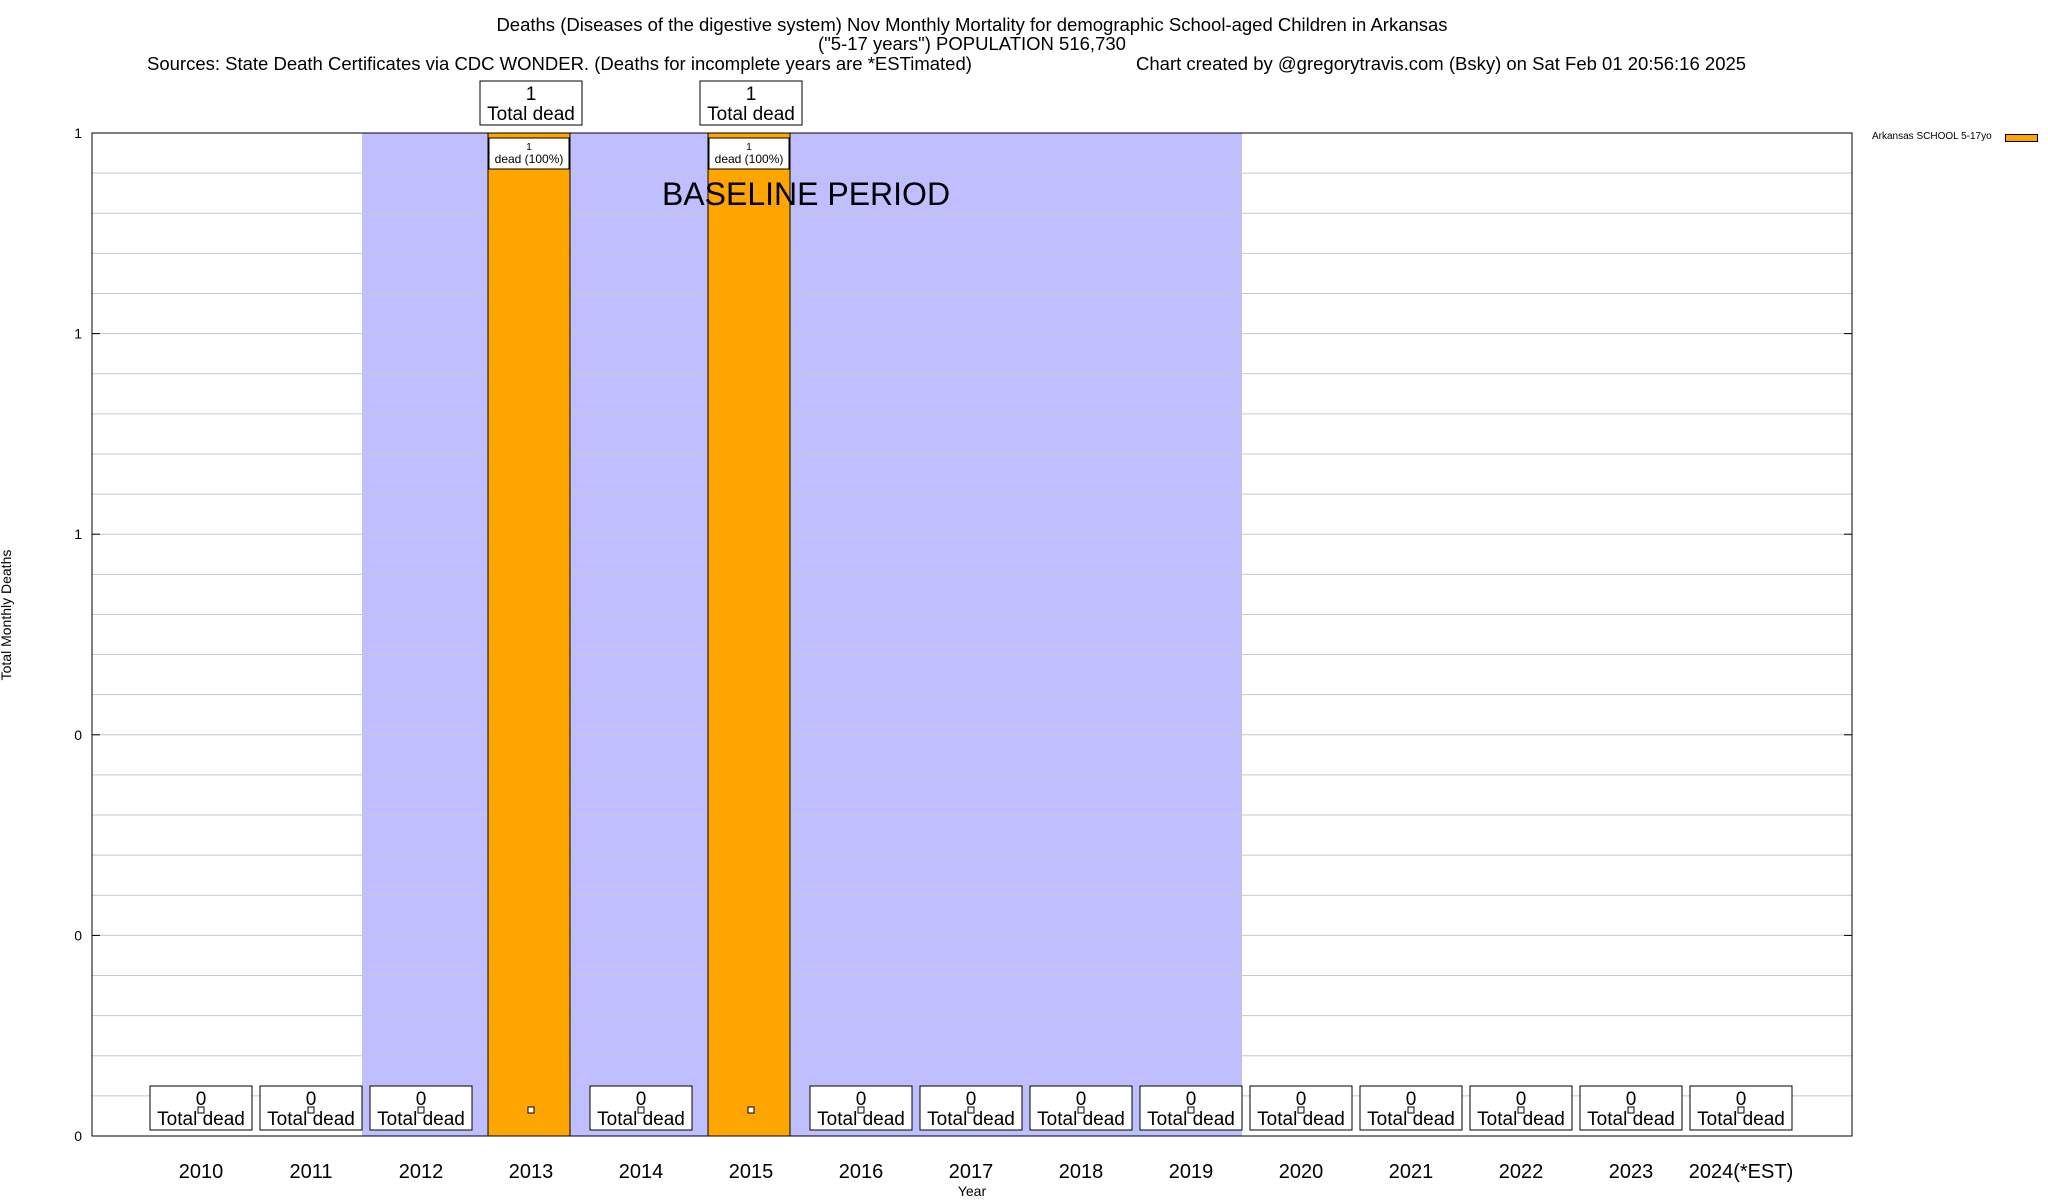 This screenshot has width=2048, height=1200. Describe the element at coordinates (1301, 1172) in the screenshot. I see `x-tick-label: 2020` at that location.